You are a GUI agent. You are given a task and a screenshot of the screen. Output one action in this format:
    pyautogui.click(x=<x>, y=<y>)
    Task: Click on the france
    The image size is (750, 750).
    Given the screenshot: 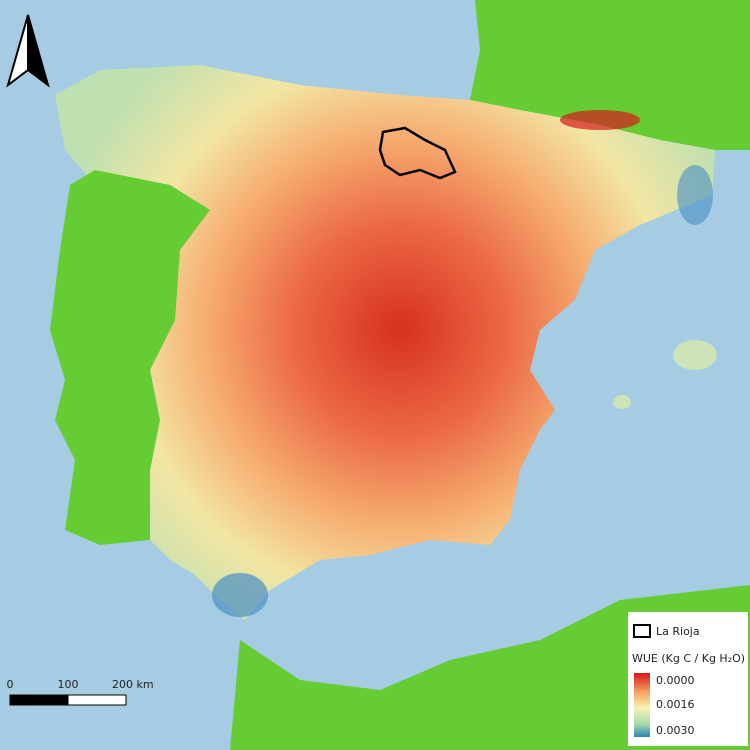 What is the action you would take?
    pyautogui.click(x=610, y=75)
    